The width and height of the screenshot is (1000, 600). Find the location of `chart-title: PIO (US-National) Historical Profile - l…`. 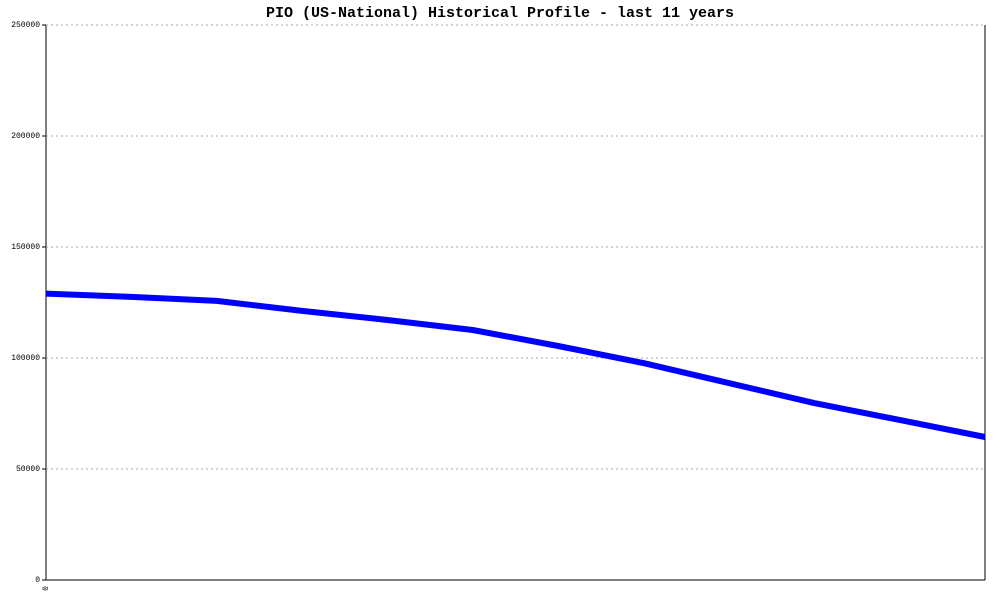

chart-title: PIO (US-National) Historical Profile - l… is located at coordinates (500, 13).